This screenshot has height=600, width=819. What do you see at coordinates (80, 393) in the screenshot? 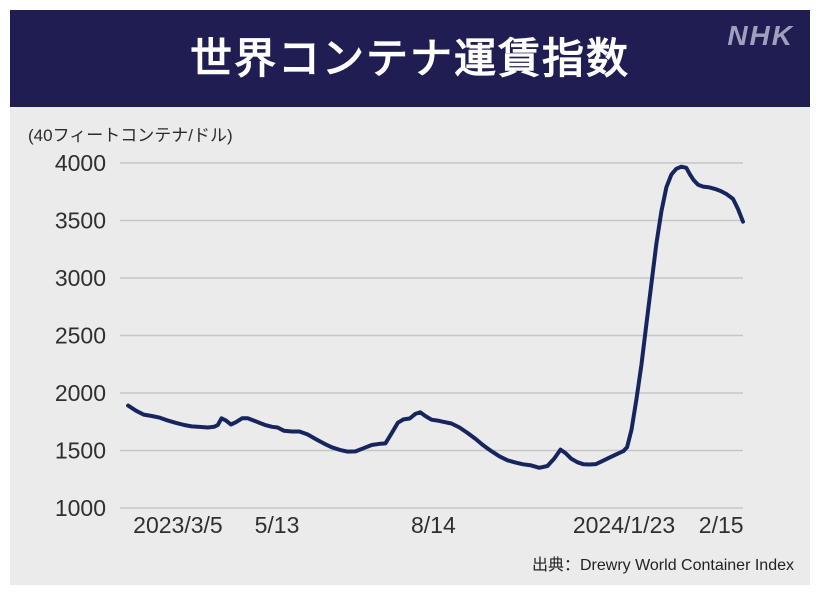
I see `y-tick-2000: 2000` at bounding box center [80, 393].